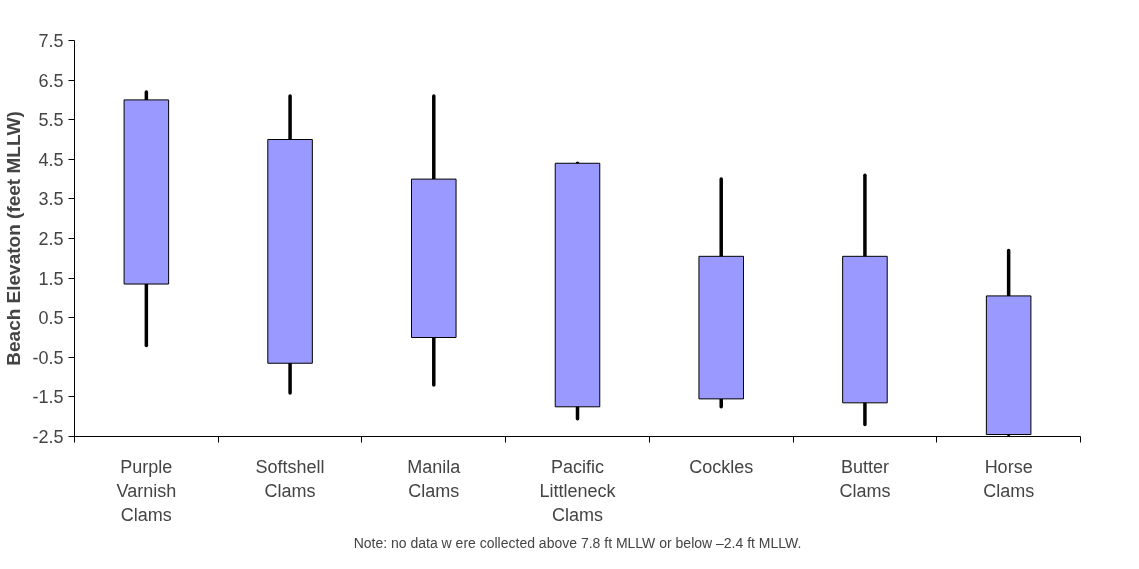 This screenshot has height=569, width=1139. I want to click on x-tick-label: Butter Clams, so click(865, 478).